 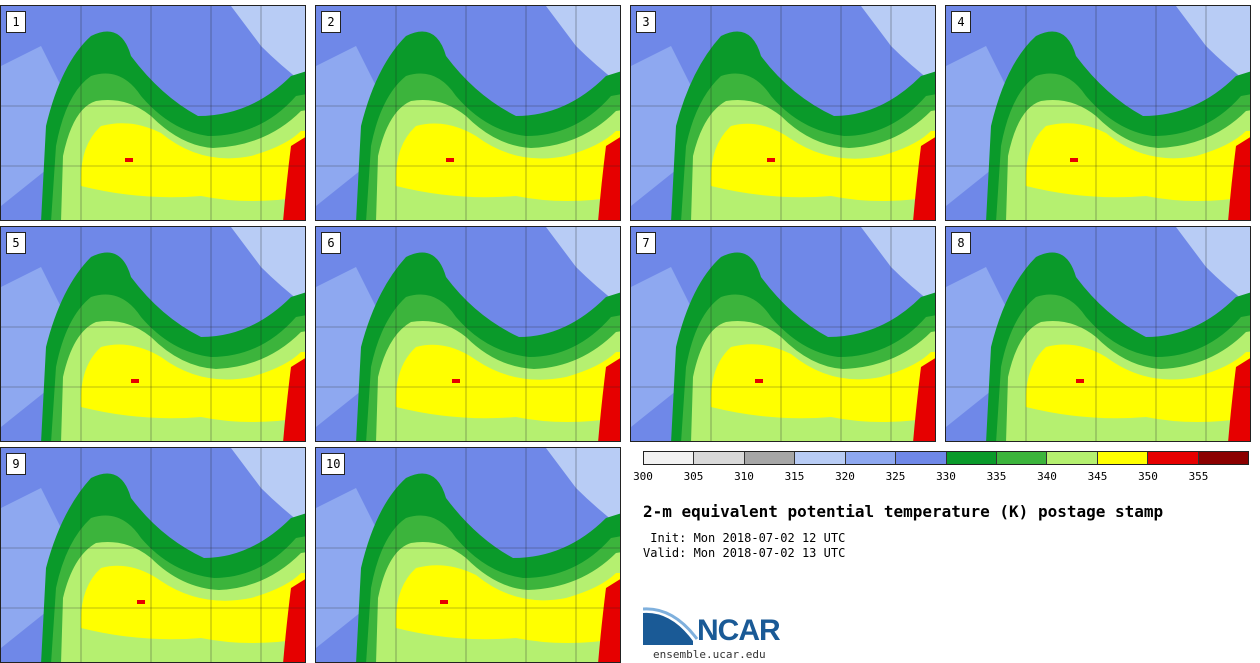 What do you see at coordinates (794, 476) in the screenshot?
I see `colorbar-tick-label: 315` at bounding box center [794, 476].